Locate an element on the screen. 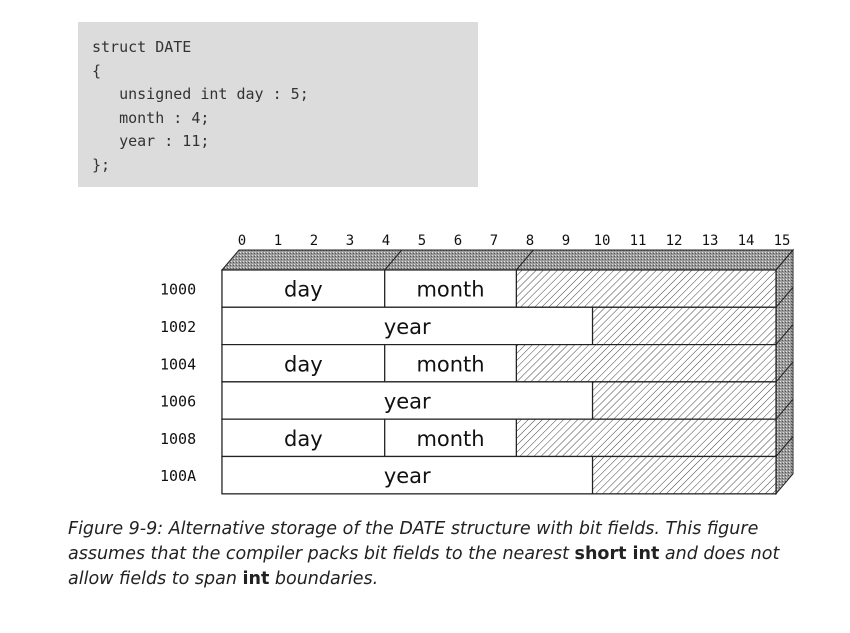 Image resolution: width=850 pixels, height=633 pixels. bit-index-label: 0 is located at coordinates (242, 241).